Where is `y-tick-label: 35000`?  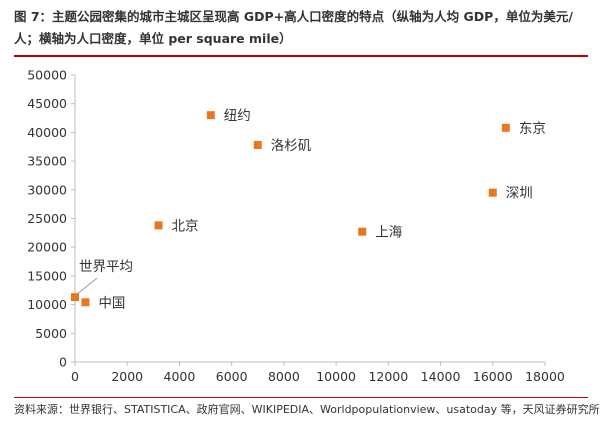 y-tick-label: 35000 is located at coordinates (47, 161).